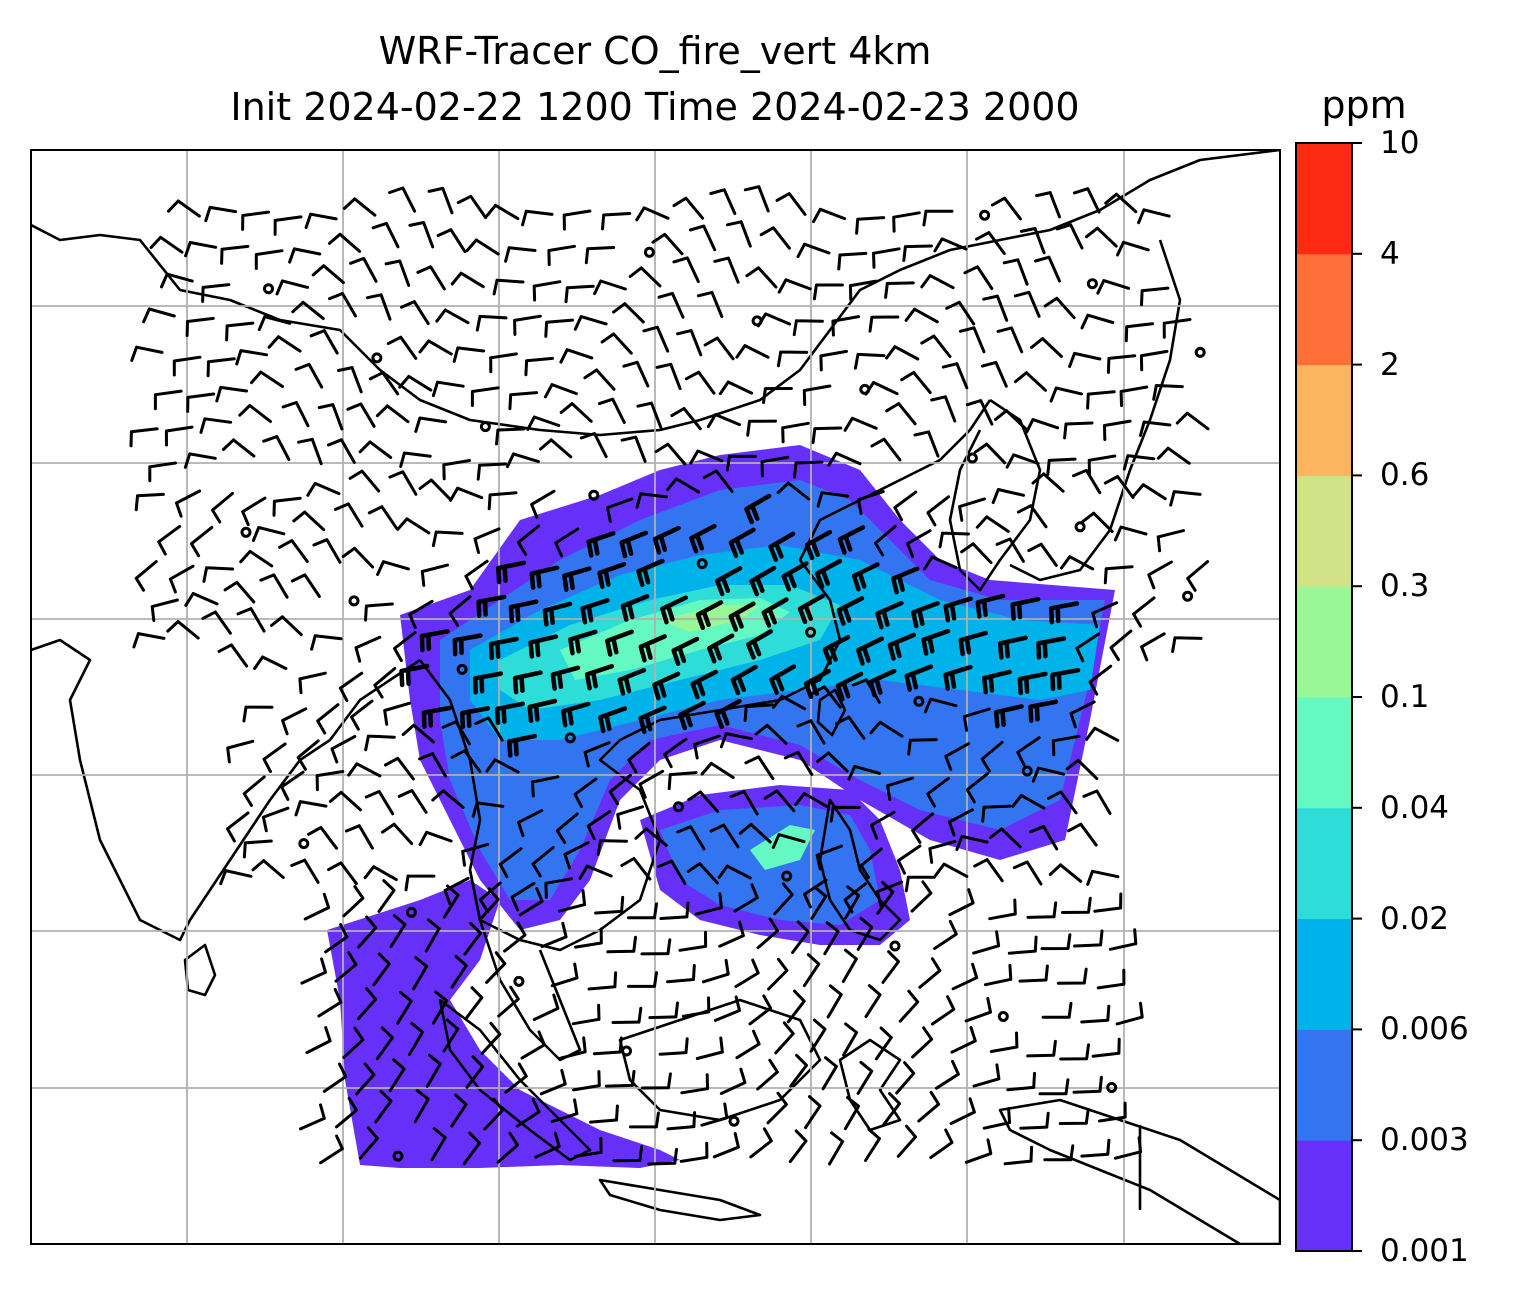 The width and height of the screenshot is (1528, 1306). What do you see at coordinates (680, 1200) in the screenshot?
I see `coastline-java` at bounding box center [680, 1200].